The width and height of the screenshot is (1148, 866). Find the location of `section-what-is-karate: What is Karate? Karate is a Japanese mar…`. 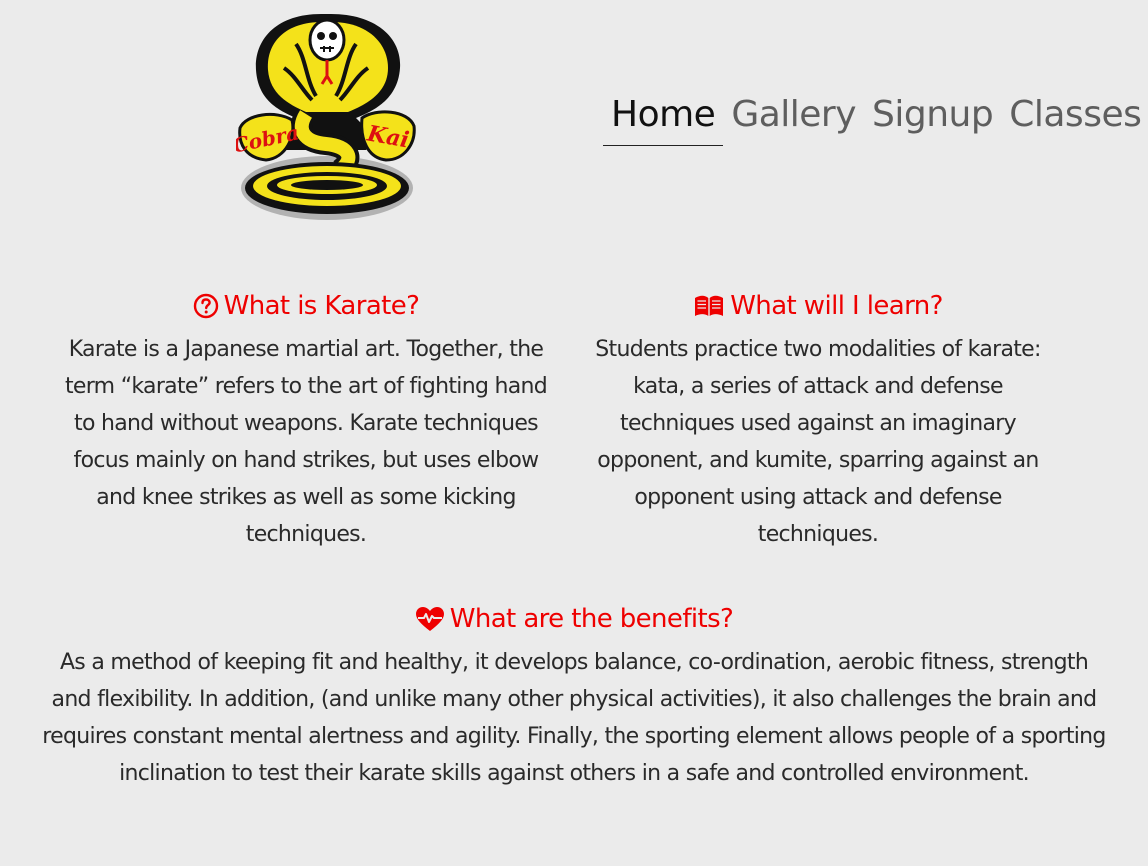

section-what-is-karate: What is Karate? Karate is a Japanese mar… is located at coordinates (306, 422).